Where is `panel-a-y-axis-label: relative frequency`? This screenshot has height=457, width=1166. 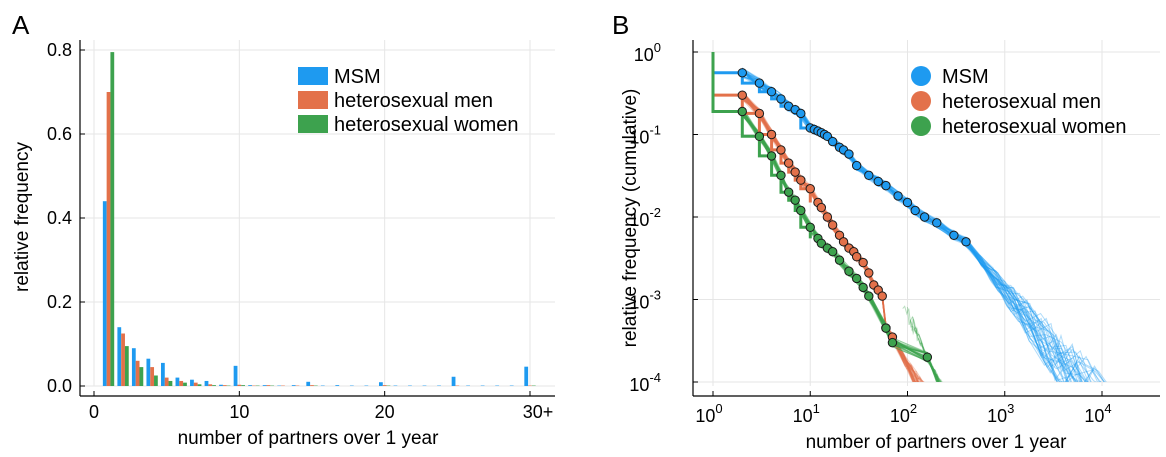 panel-a-y-axis-label: relative frequency is located at coordinates (22, 217).